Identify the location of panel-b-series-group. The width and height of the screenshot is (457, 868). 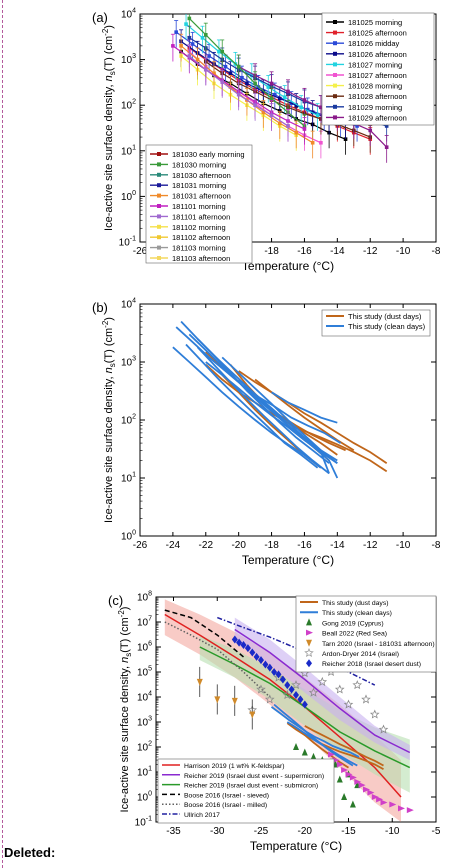
(280, 399).